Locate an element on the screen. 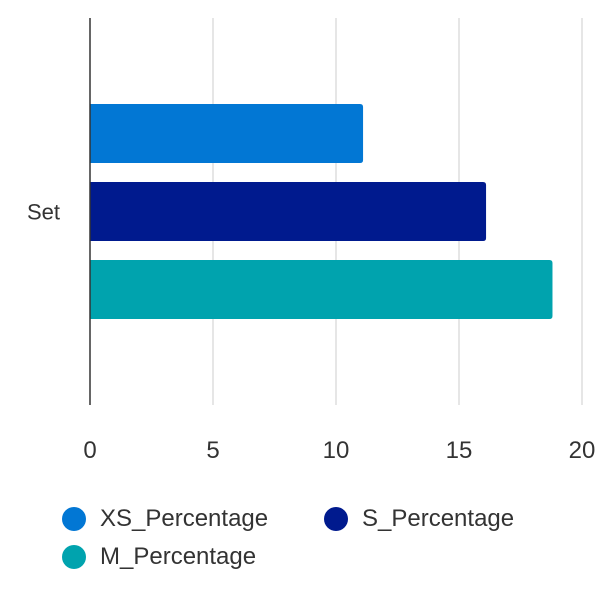 This screenshot has width=602, height=616. category-label: Set is located at coordinates (43, 212).